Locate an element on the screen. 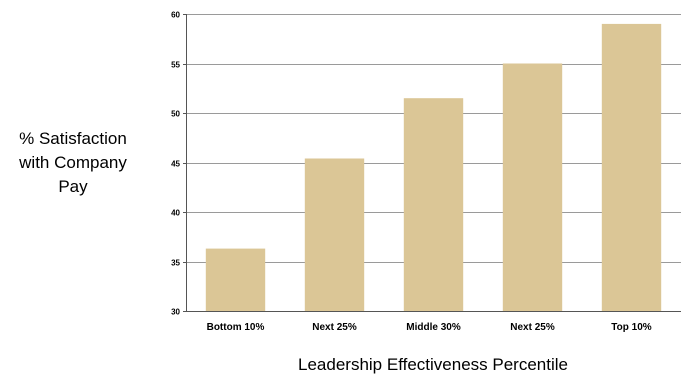 This screenshot has height=375, width=681. y-tick-label: 30 is located at coordinates (175, 312).